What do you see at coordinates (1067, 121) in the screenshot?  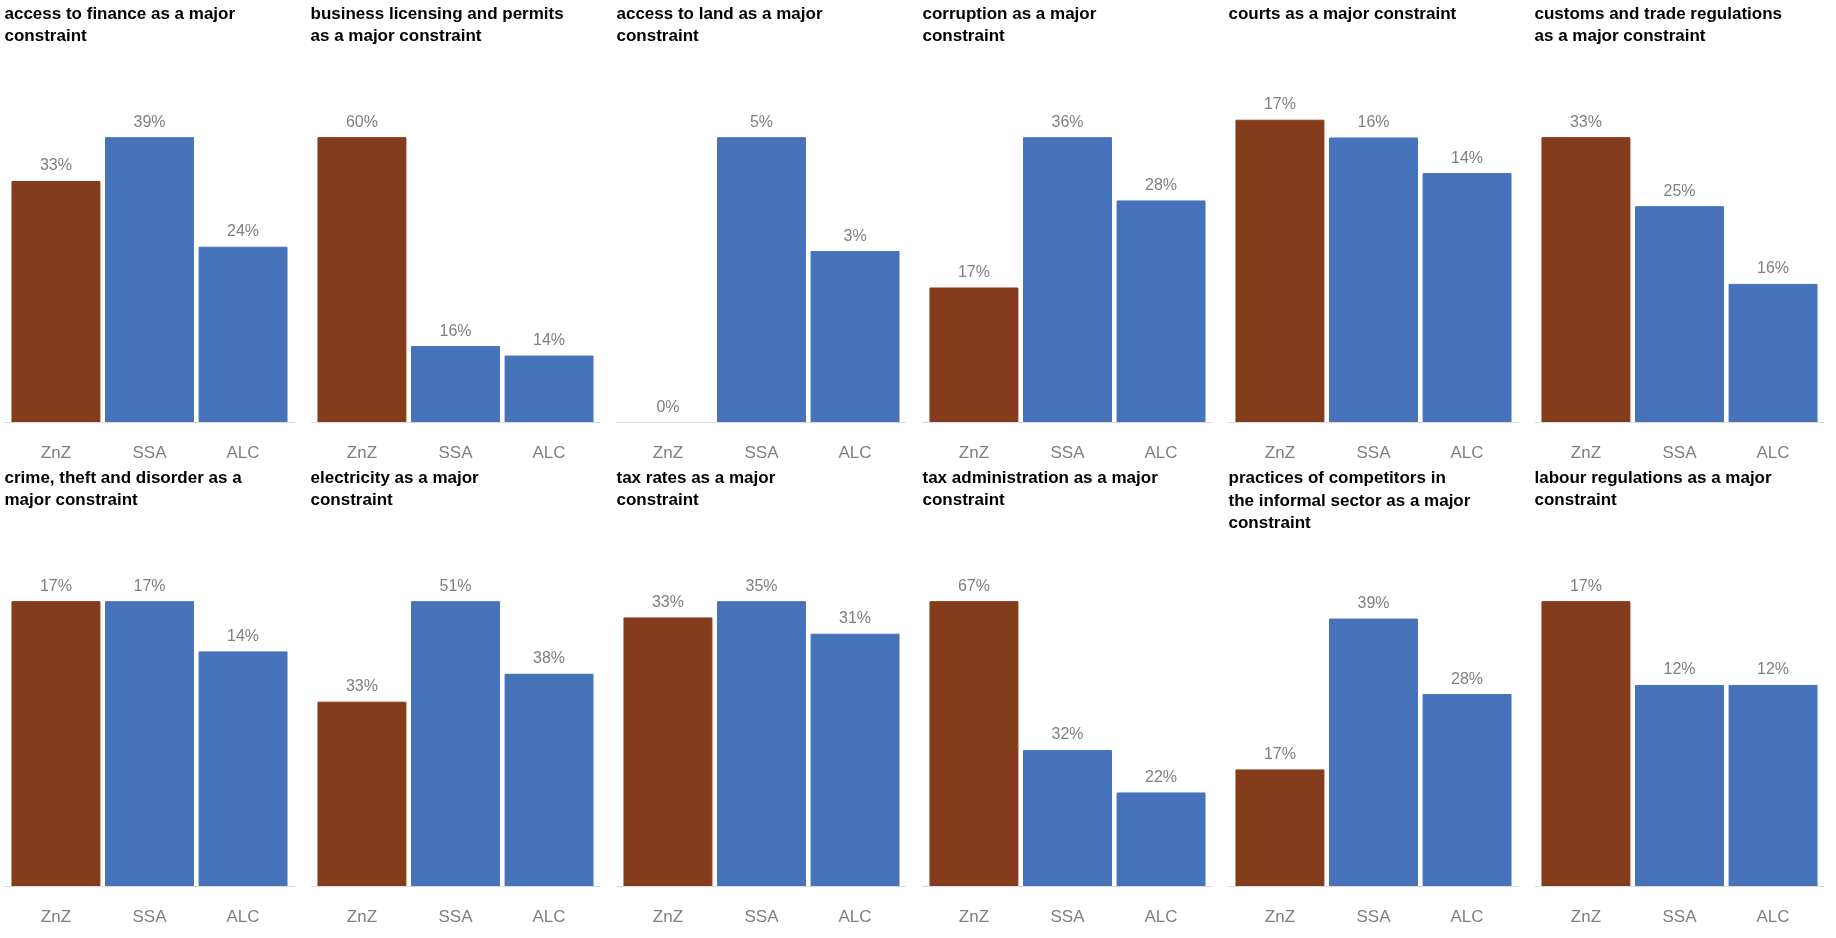 I see `data-label: 36%` at bounding box center [1067, 121].